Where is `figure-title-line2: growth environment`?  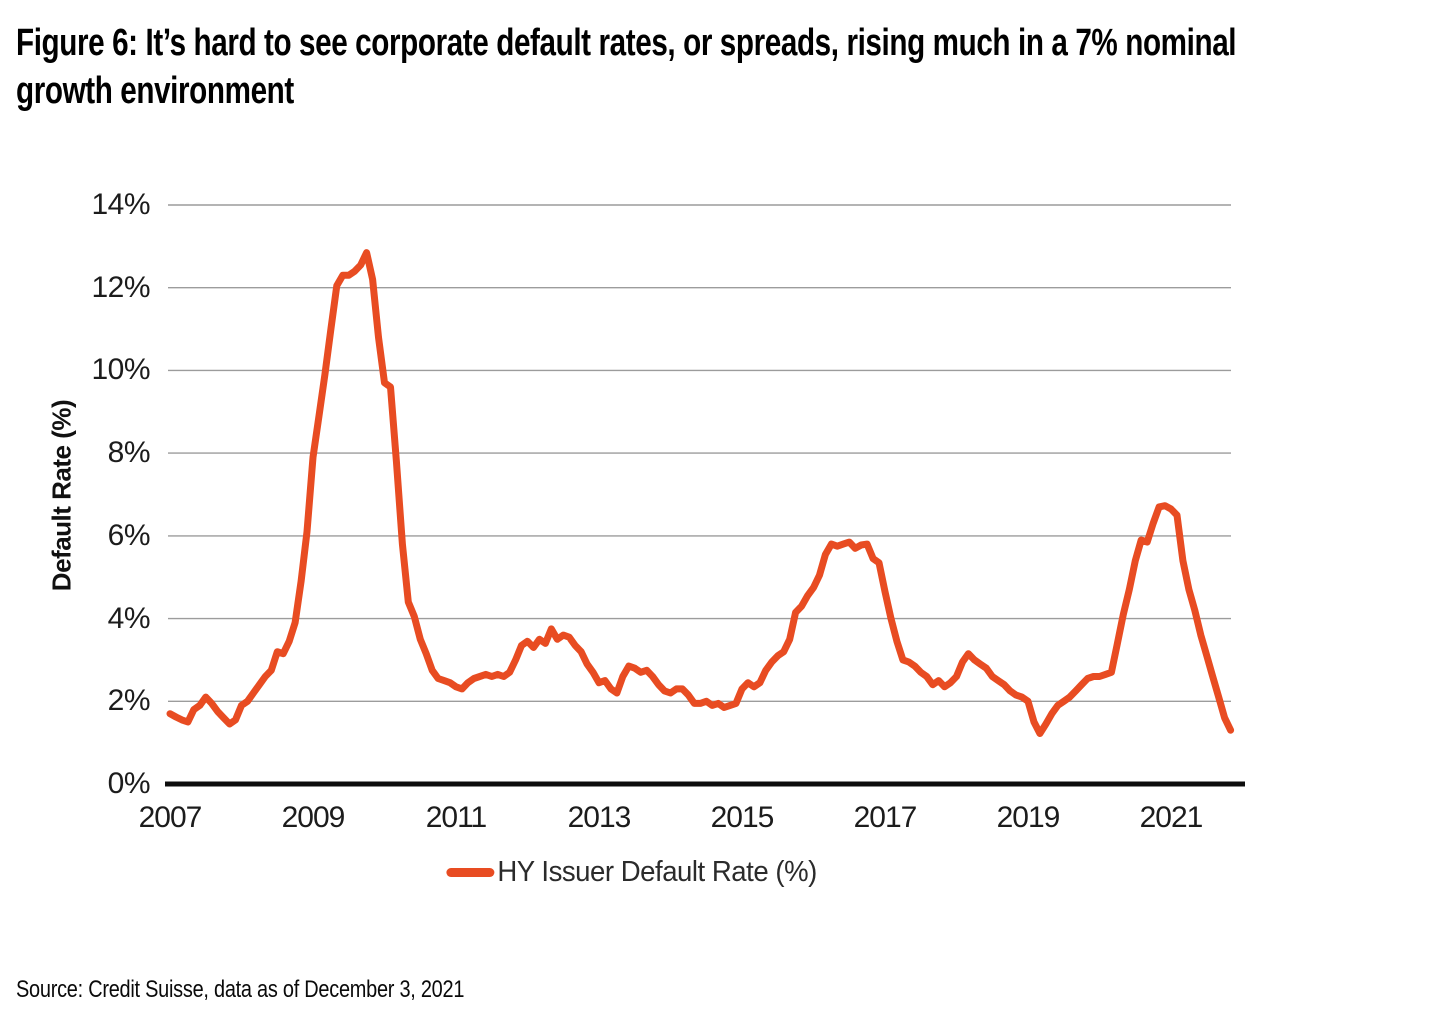 figure-title-line2: growth environment is located at coordinates (155, 90).